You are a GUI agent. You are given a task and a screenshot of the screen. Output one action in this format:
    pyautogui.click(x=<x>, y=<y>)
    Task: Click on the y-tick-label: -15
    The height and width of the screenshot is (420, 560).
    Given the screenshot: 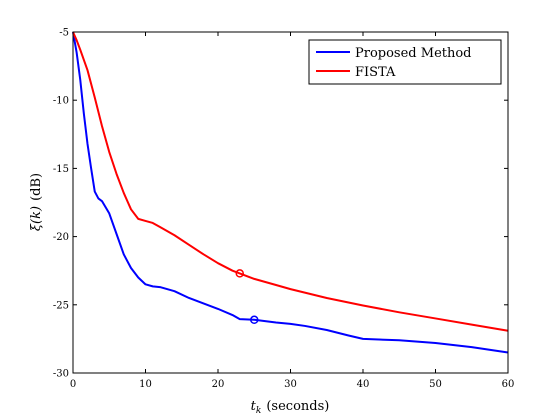 What is the action you would take?
    pyautogui.click(x=61, y=169)
    